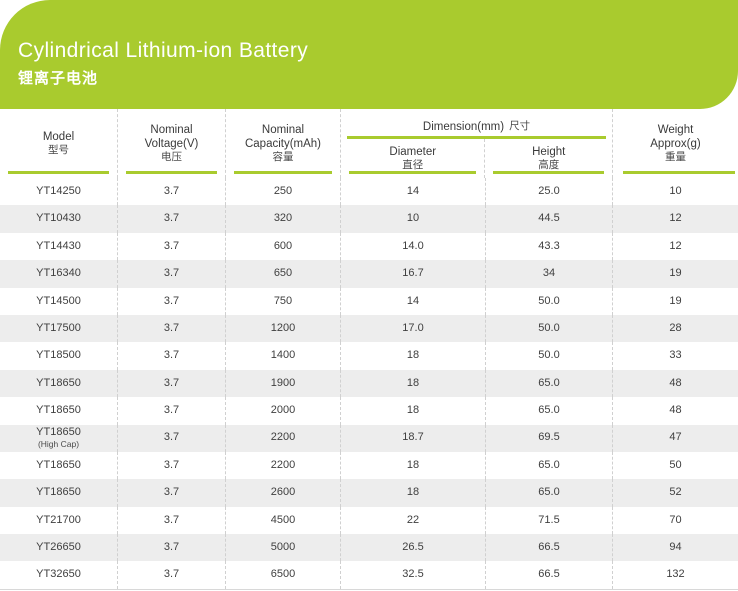 The height and width of the screenshot is (591, 738). Describe the element at coordinates (59, 219) in the screenshot. I see `cell-model: YT10430` at that location.